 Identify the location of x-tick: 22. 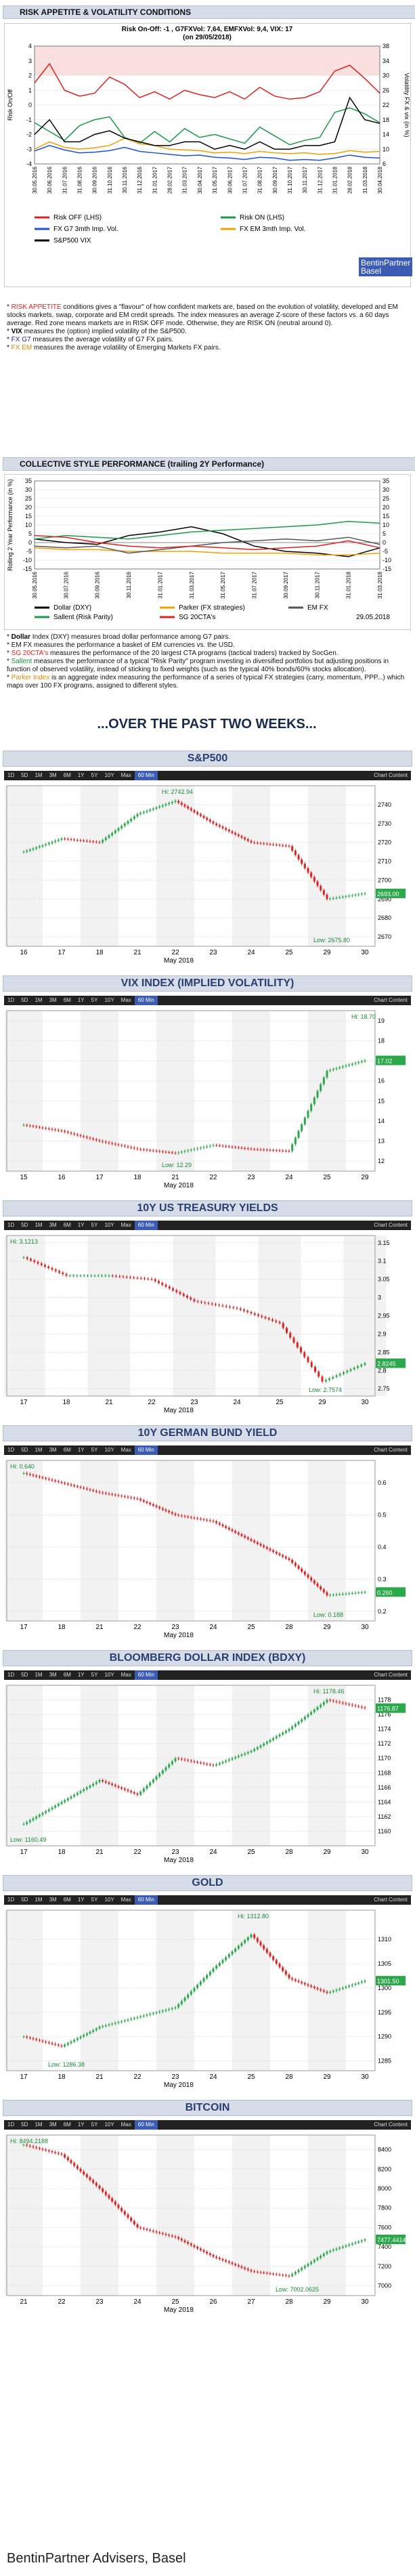
(137, 1627).